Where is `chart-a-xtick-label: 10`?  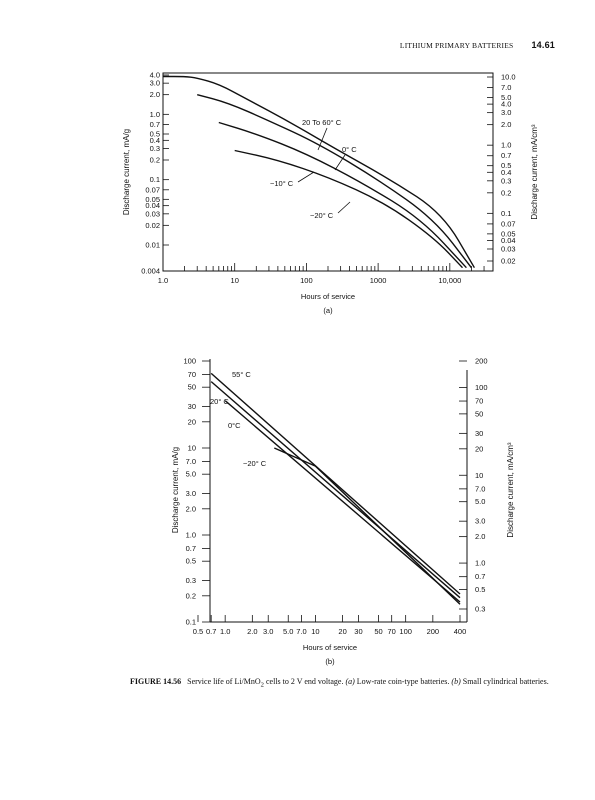
chart-a-xtick-label: 10 is located at coordinates (235, 280).